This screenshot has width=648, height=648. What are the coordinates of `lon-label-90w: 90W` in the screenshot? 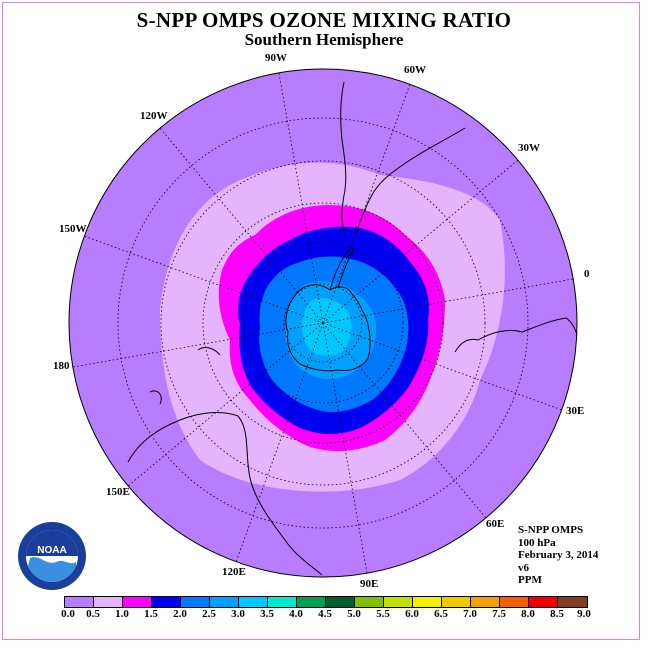 It's located at (276, 58).